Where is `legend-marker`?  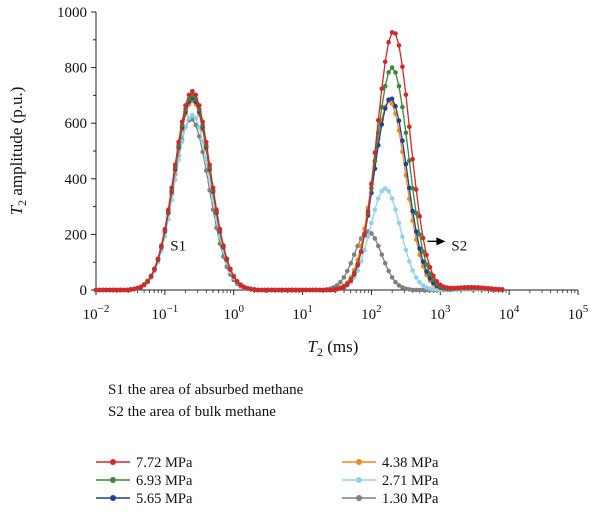
legend-marker is located at coordinates (113, 480).